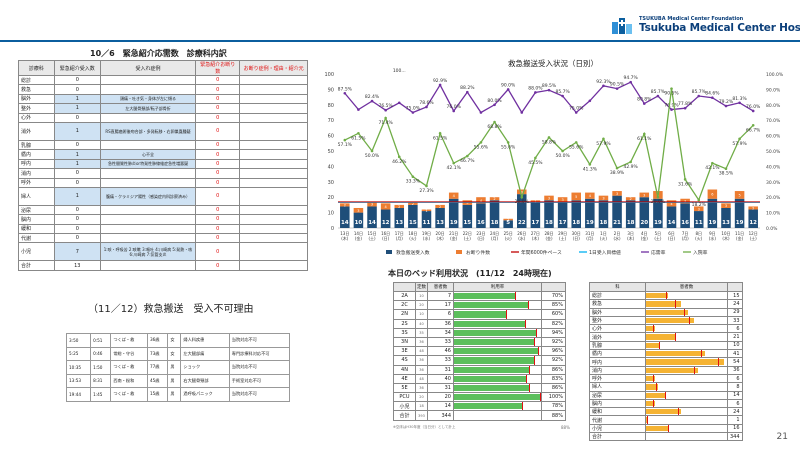 The height and width of the screenshot is (450, 800). What do you see at coordinates (739, 144) in the screenshot?
I see `admission-rate-value-label: 57.9%` at bounding box center [739, 144].